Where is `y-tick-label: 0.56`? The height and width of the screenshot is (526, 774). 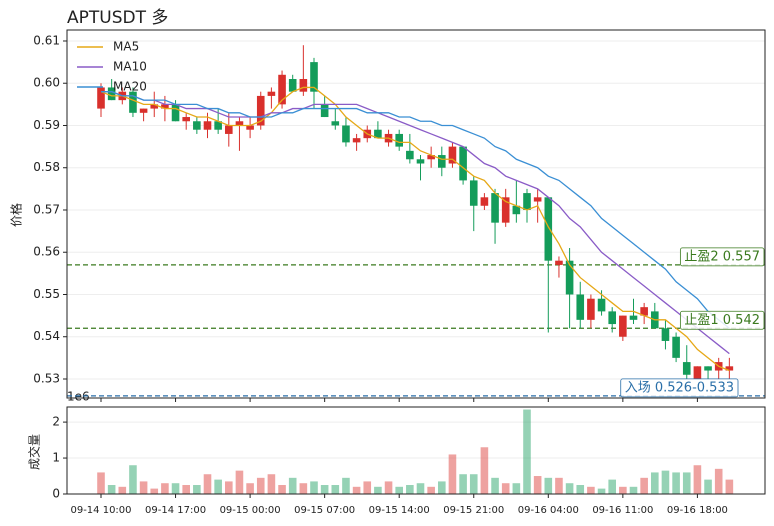
y-tick-label: 0.56 is located at coordinates (46, 252).